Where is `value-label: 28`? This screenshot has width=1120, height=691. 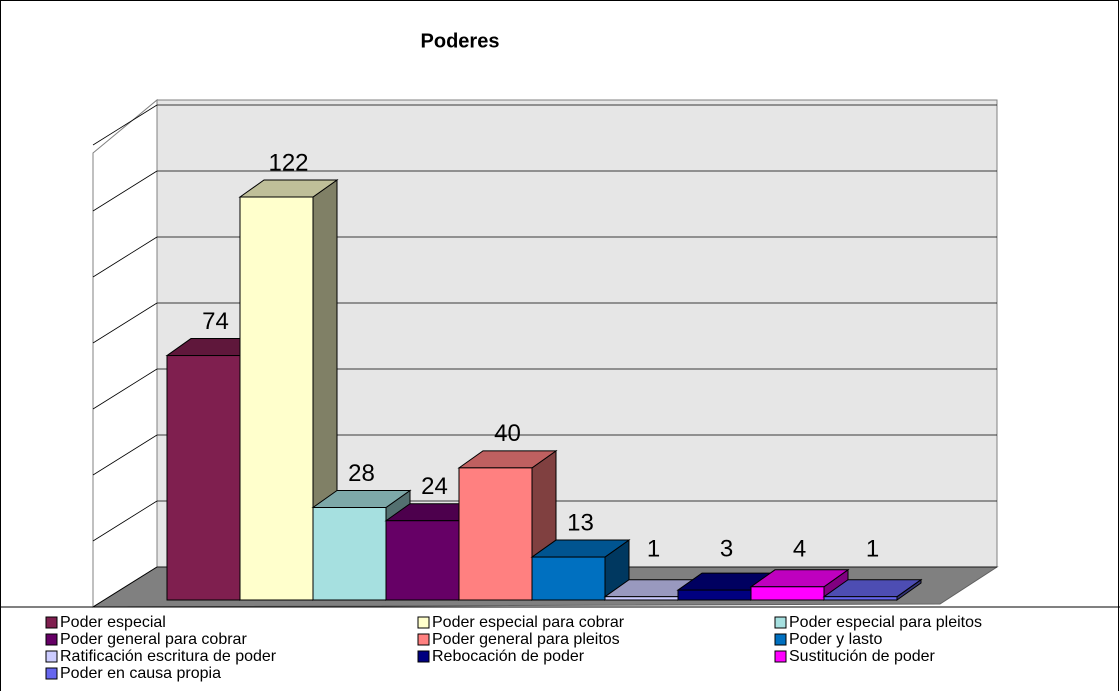 value-label: 28 is located at coordinates (361, 473).